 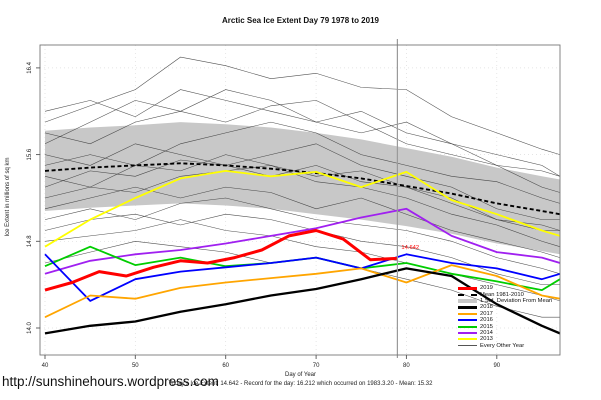 I want to click on legend-label: 2016, so click(x=486, y=320).